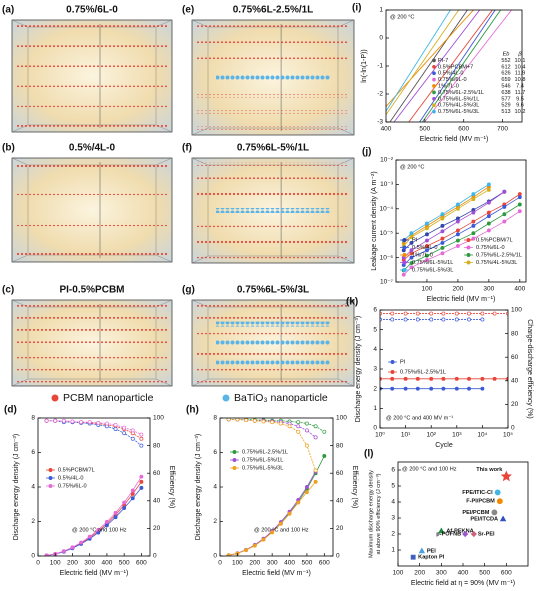  What do you see at coordinates (379, 513) in the screenshot?
I see `y-axis-label: at above 90% efficiency (J cm⁻³)` at bounding box center [379, 513].